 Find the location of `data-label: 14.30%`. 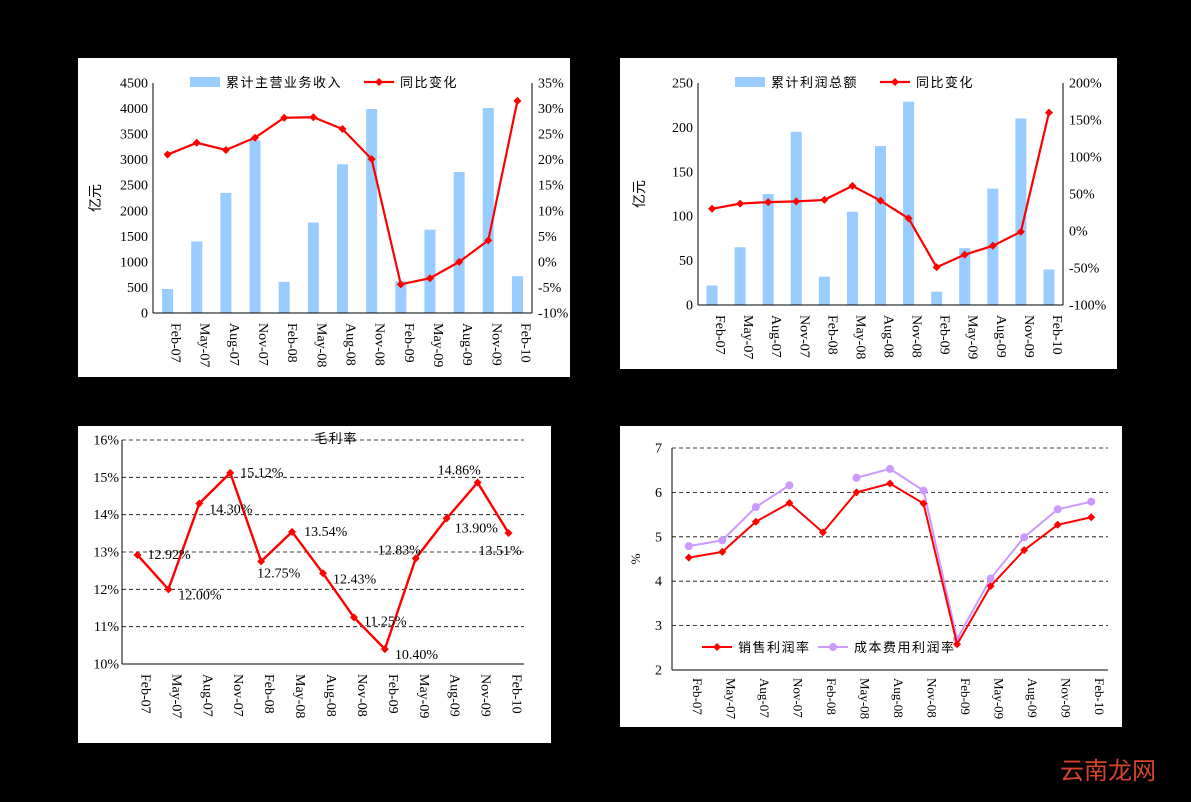

data-label: 14.30% is located at coordinates (231, 509).